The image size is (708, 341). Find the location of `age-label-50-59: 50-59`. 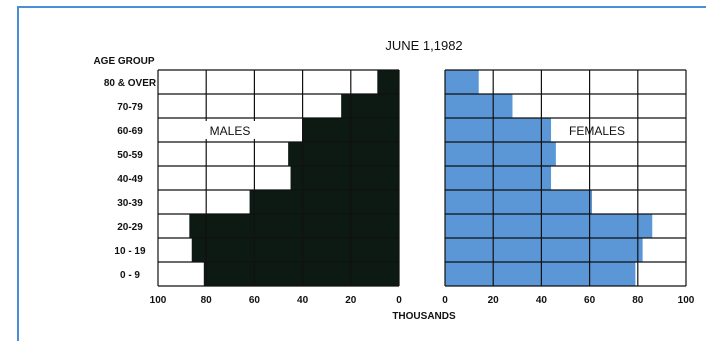

age-label-50-59: 50-59 is located at coordinates (130, 155).